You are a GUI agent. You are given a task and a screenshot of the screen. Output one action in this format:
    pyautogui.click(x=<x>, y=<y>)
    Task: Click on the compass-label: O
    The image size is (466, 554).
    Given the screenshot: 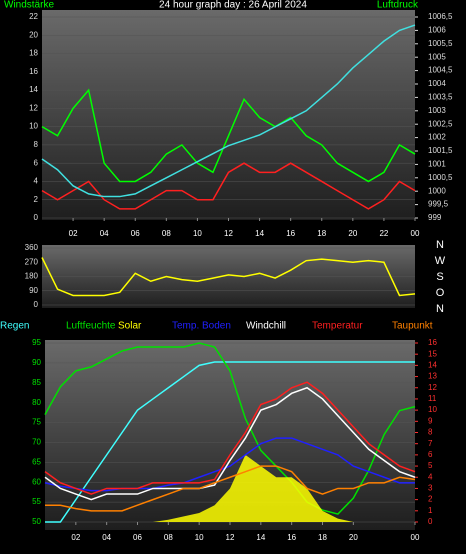 What is the action you would take?
    pyautogui.click(x=440, y=293)
    